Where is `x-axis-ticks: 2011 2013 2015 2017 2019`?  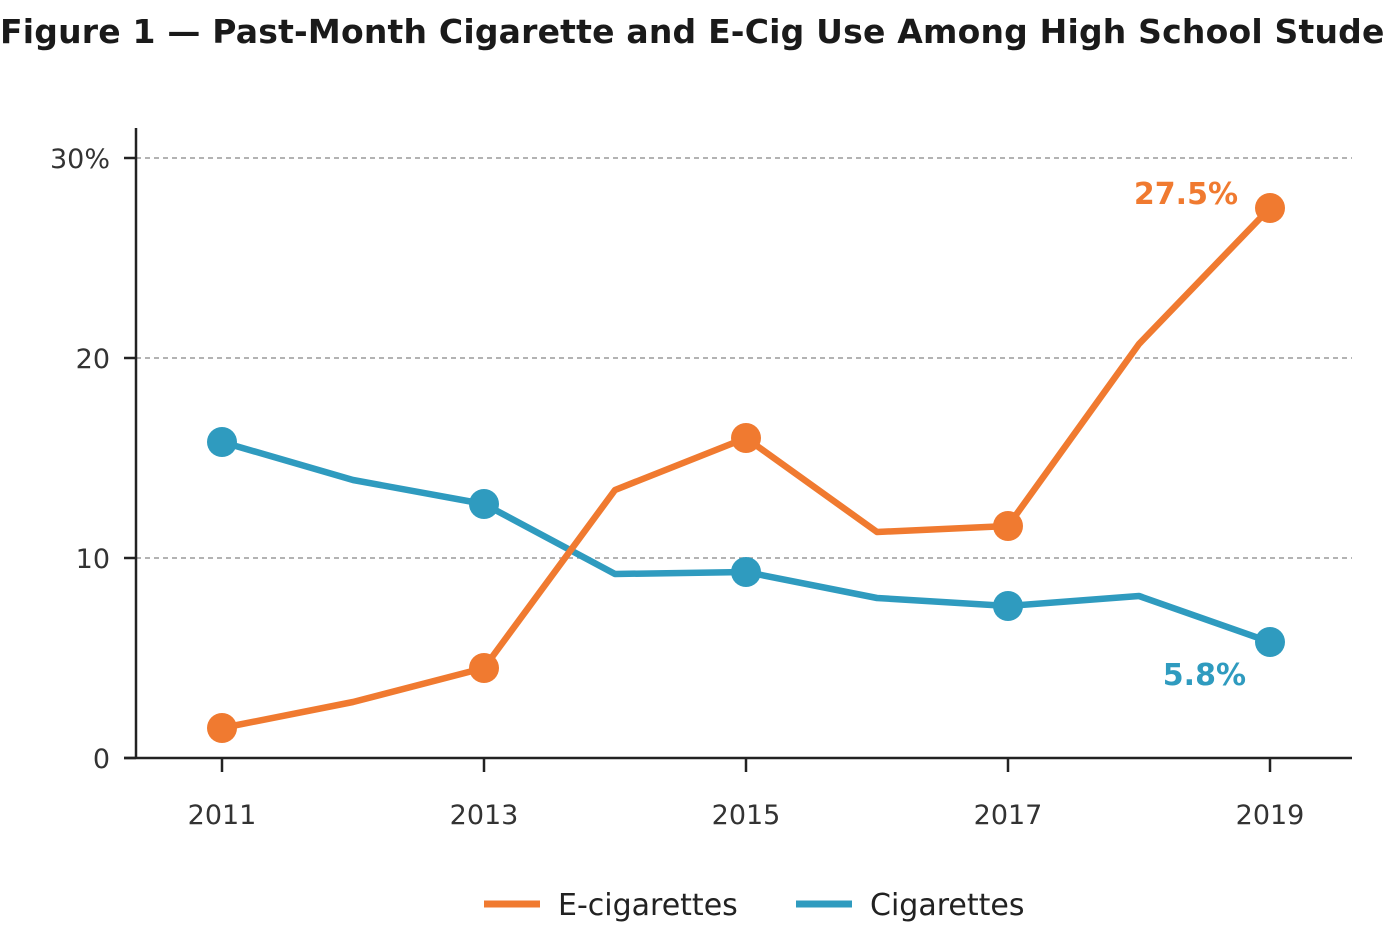
x-axis-ticks: 2011 2013 2015 2017 2019 is located at coordinates (746, 794).